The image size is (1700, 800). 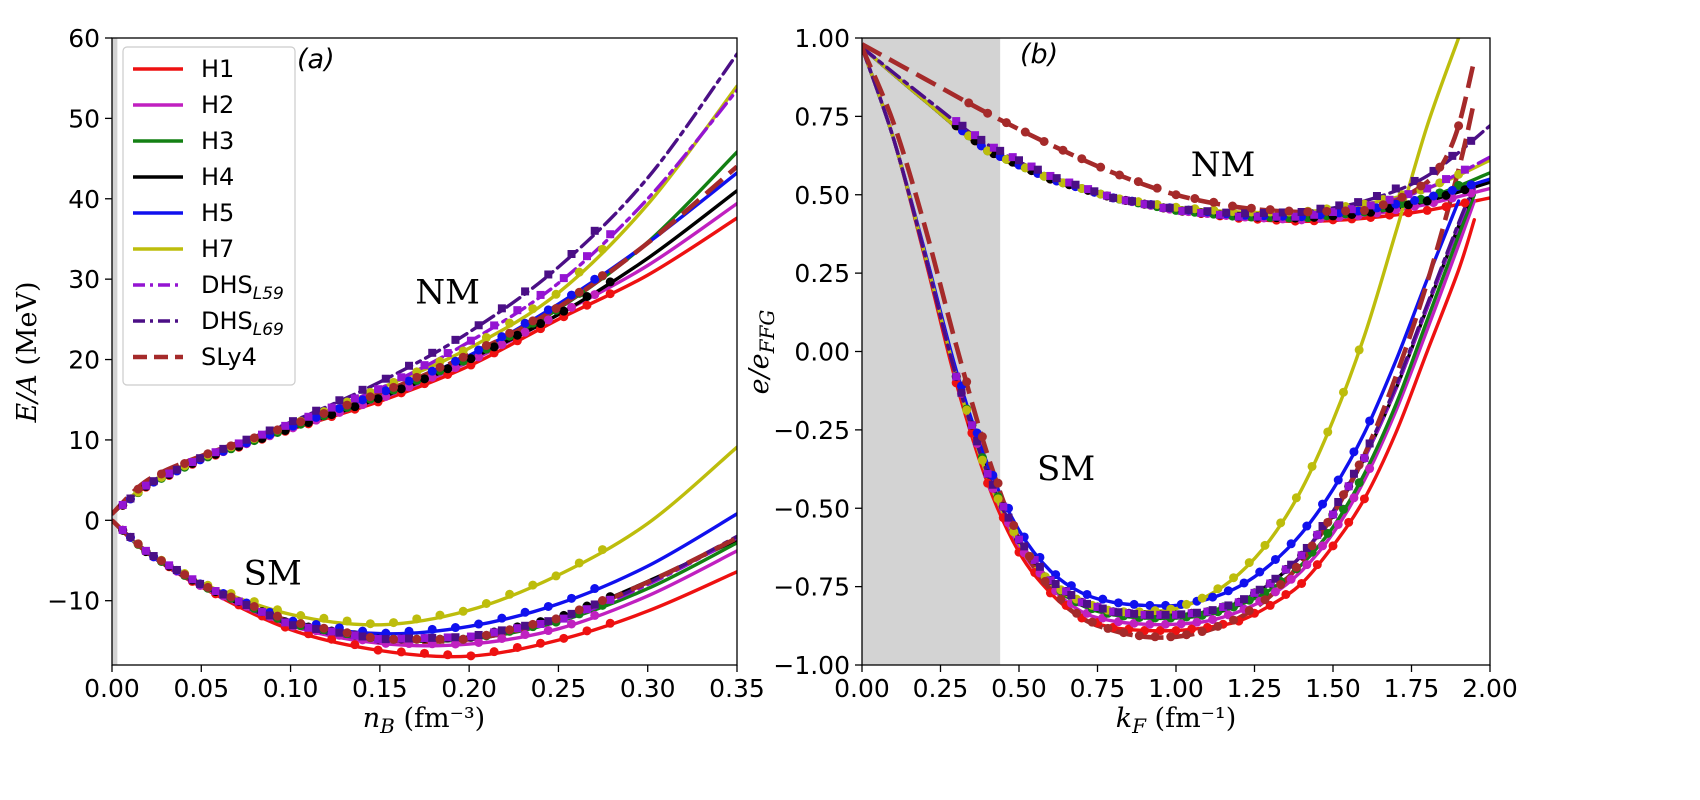 I want to click on x-tick-label: 2.00, so click(x=1490, y=688).